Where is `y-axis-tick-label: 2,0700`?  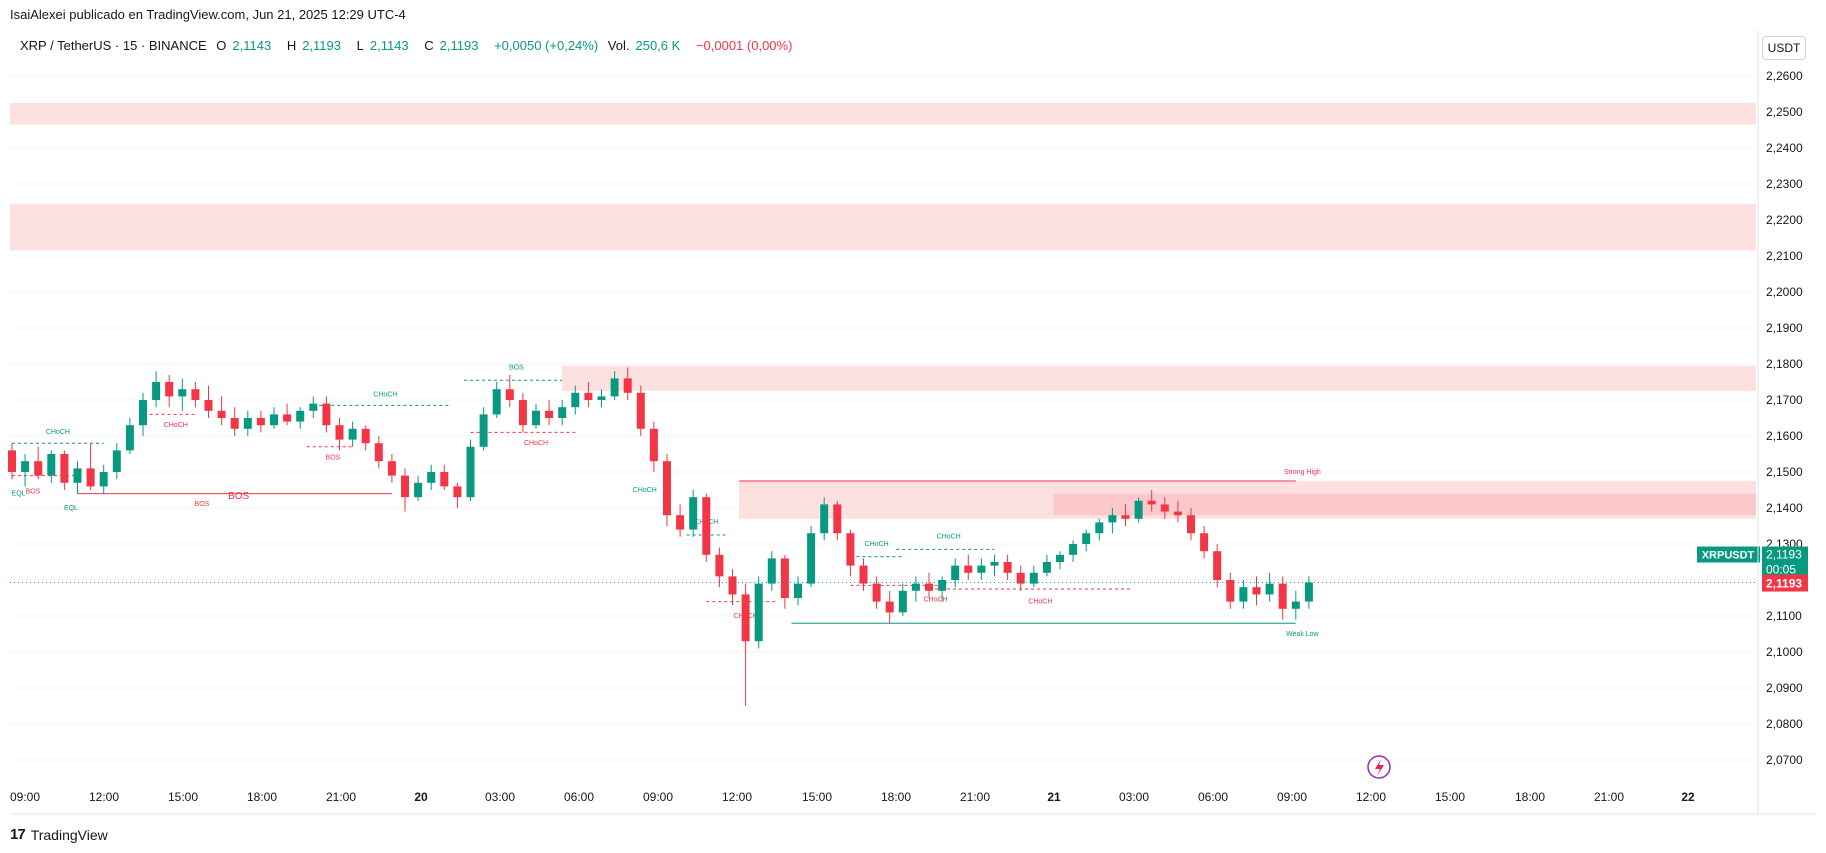
y-axis-tick-label: 2,0700 is located at coordinates (1784, 760).